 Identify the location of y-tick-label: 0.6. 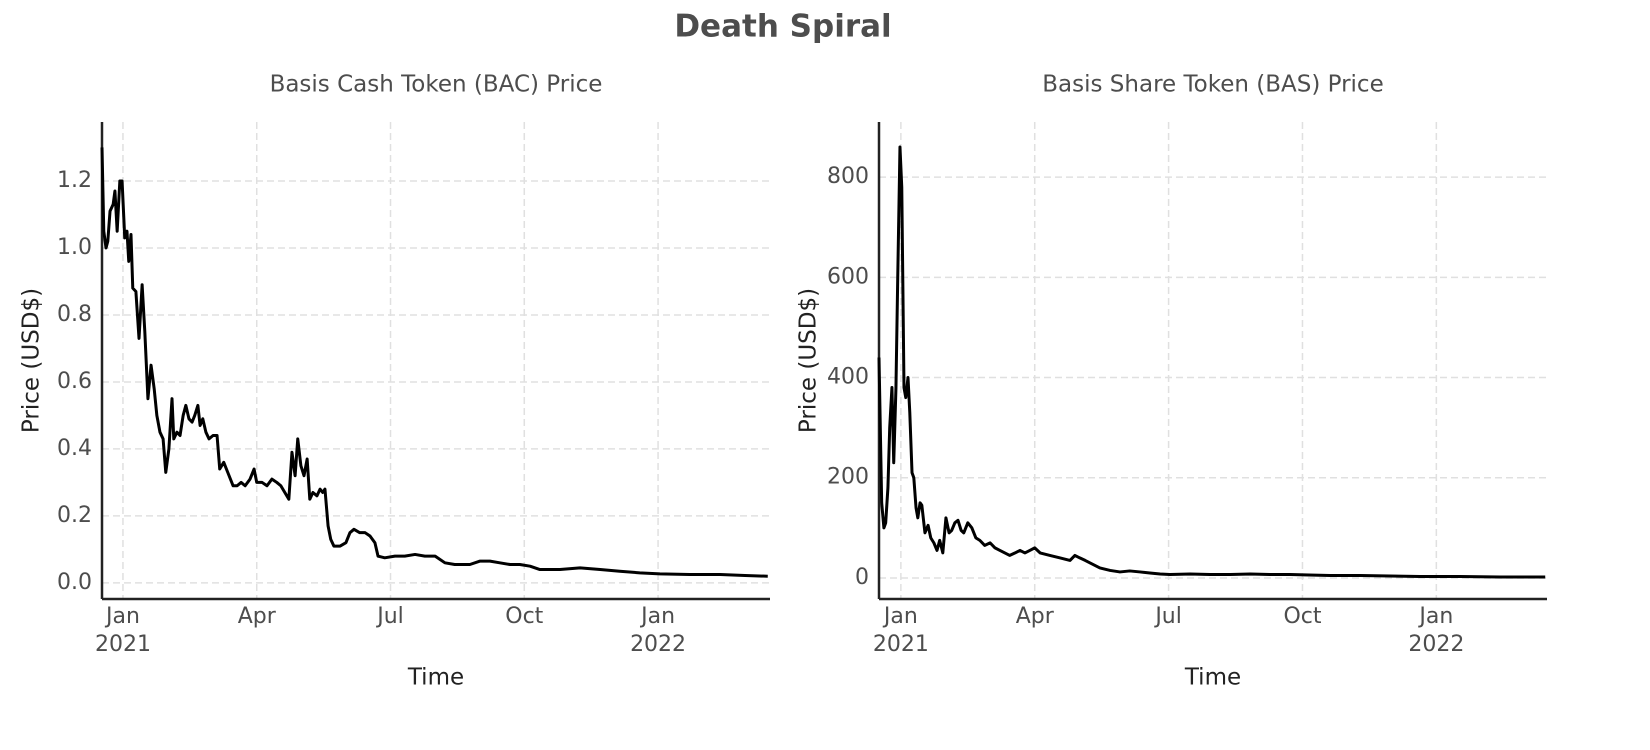
(74, 381).